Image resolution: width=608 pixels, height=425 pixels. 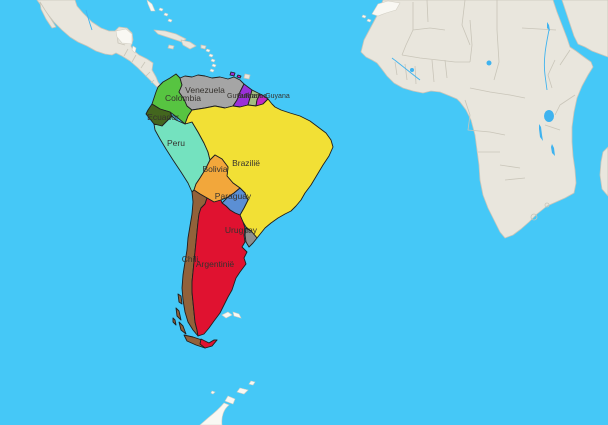 I want to click on landmass-antilles, so click(x=211, y=60).